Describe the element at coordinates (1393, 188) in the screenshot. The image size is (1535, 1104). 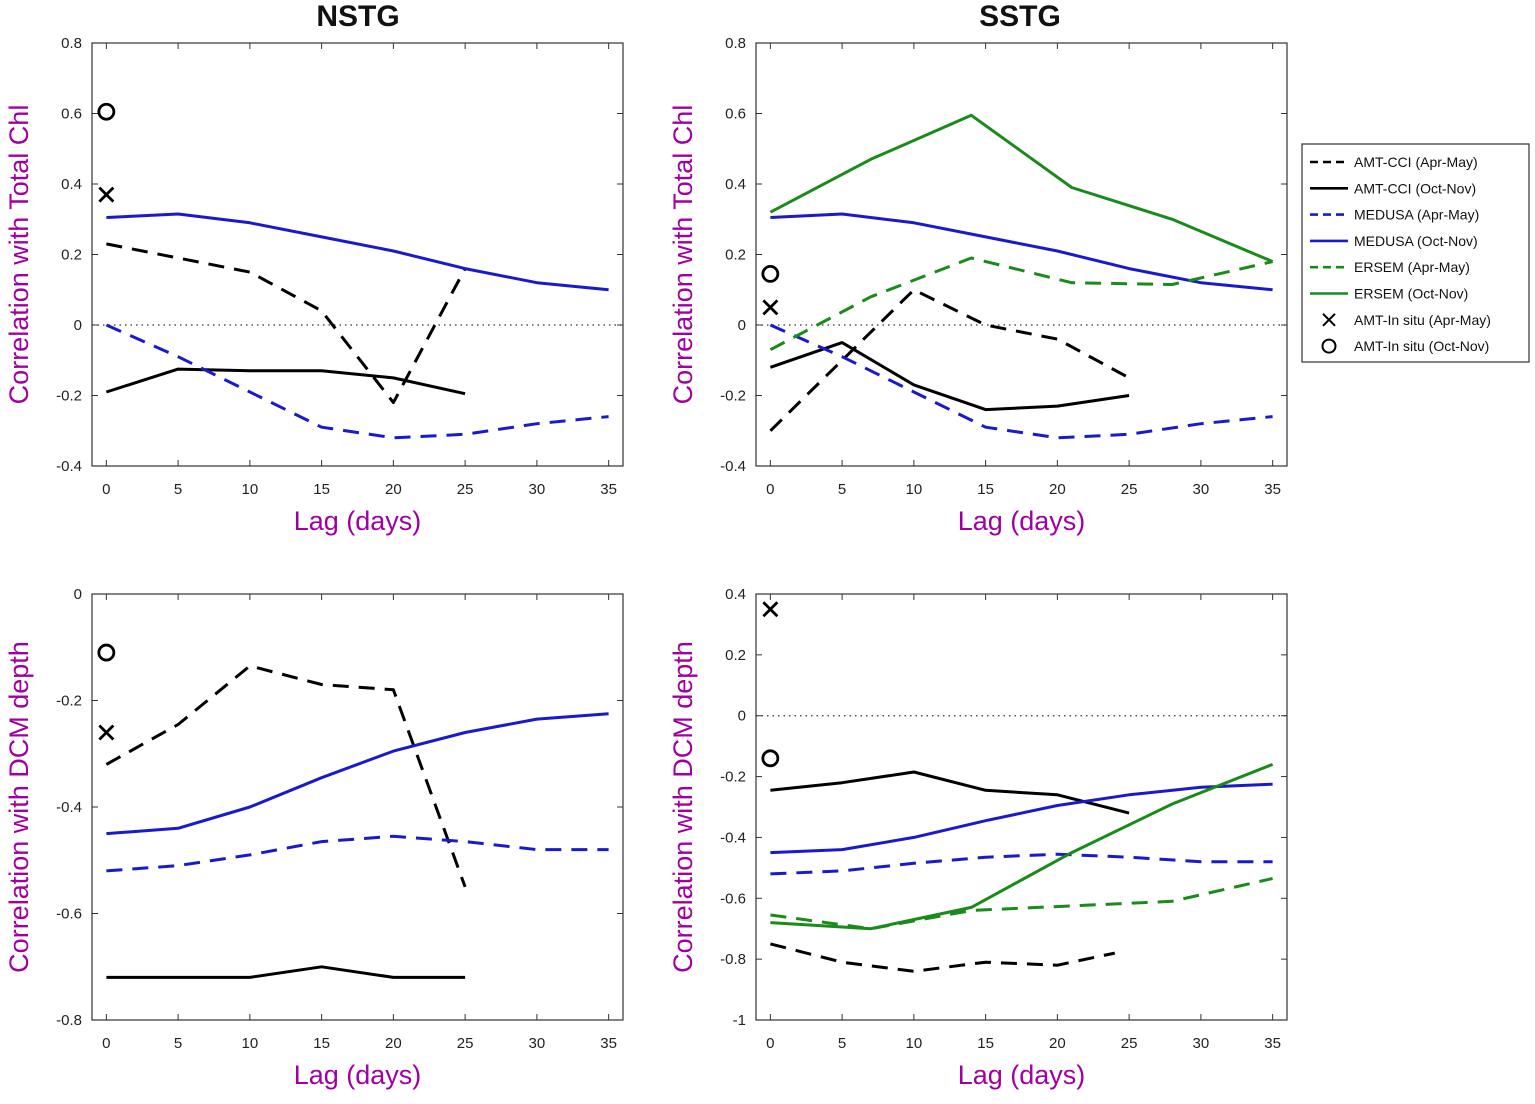
I see `legend-item-amt-cci-oct-nov: AMT-CCI (Oct-Nov)` at that location.